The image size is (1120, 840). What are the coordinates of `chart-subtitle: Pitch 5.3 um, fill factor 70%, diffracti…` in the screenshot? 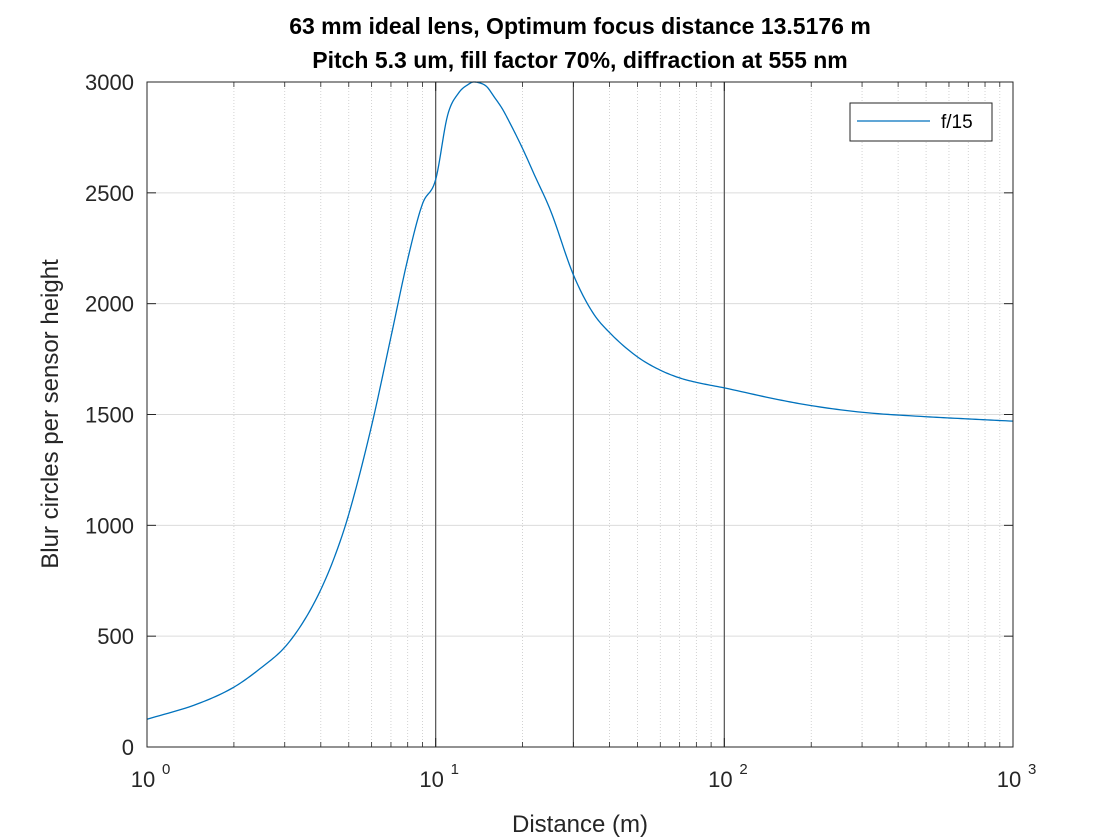 It's located at (580, 60).